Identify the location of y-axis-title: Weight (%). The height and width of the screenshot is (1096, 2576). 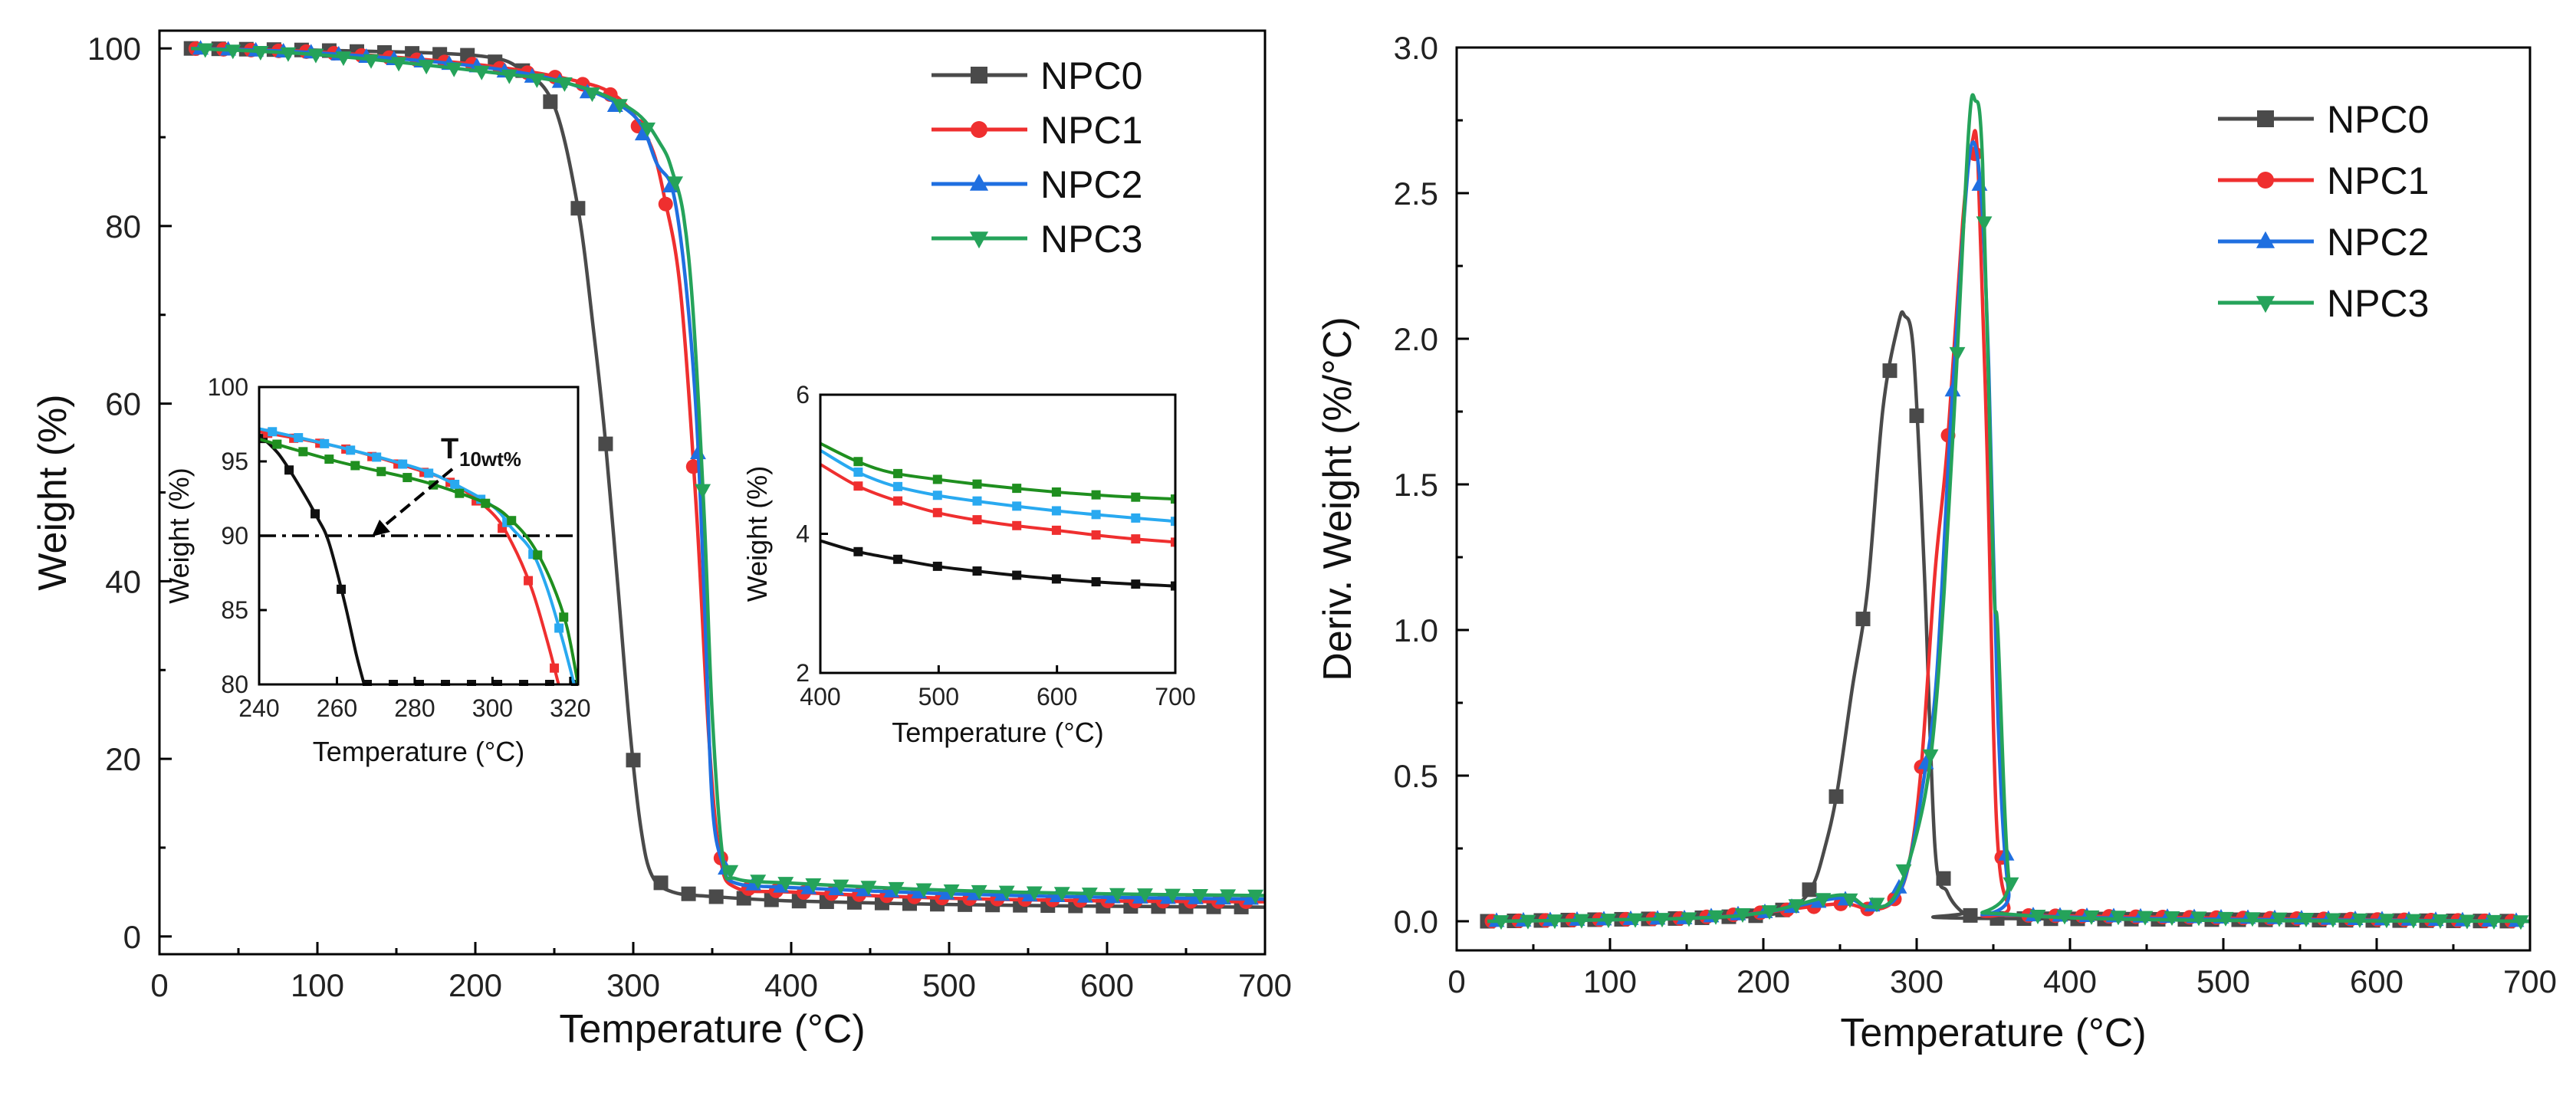
(179, 535).